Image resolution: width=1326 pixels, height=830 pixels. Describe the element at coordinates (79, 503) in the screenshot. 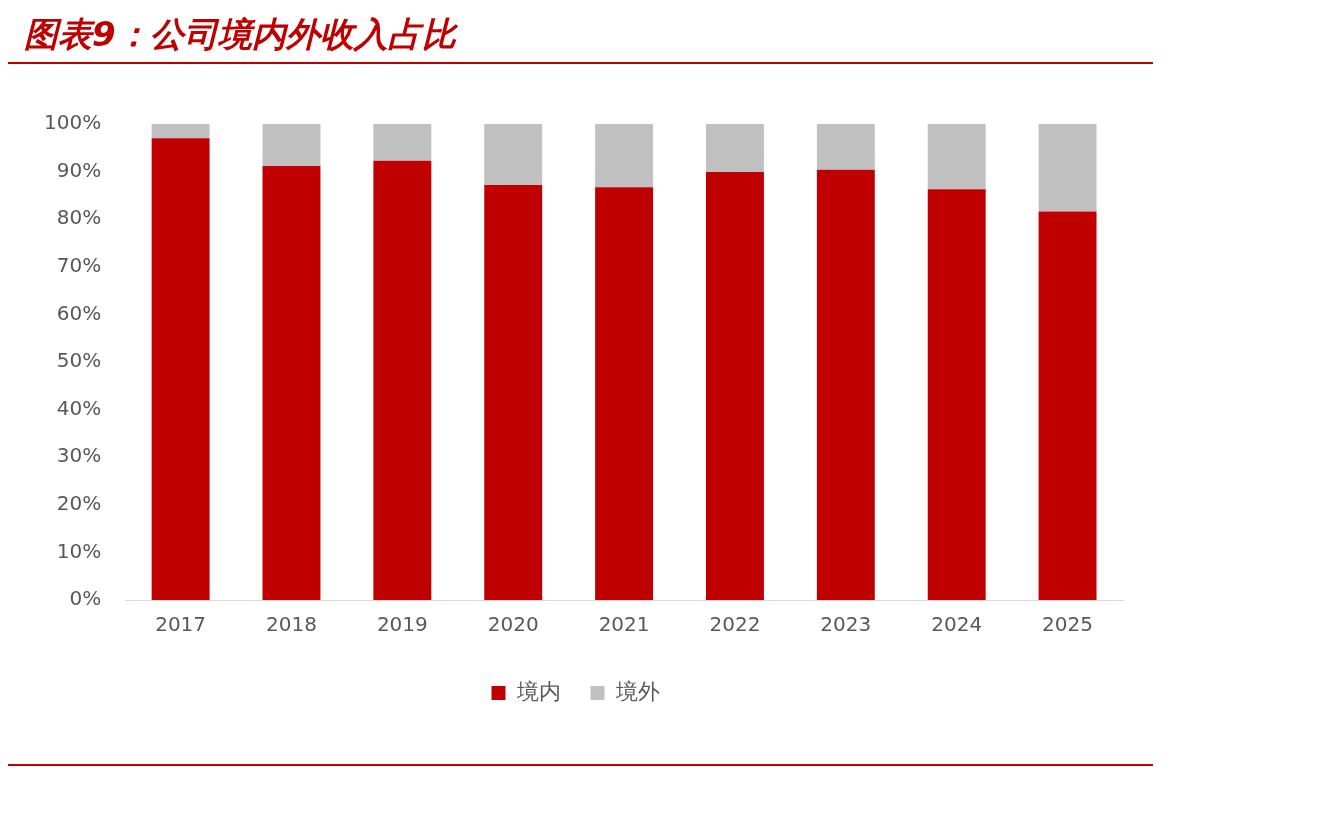

I see `y-tick-label: 20%` at that location.